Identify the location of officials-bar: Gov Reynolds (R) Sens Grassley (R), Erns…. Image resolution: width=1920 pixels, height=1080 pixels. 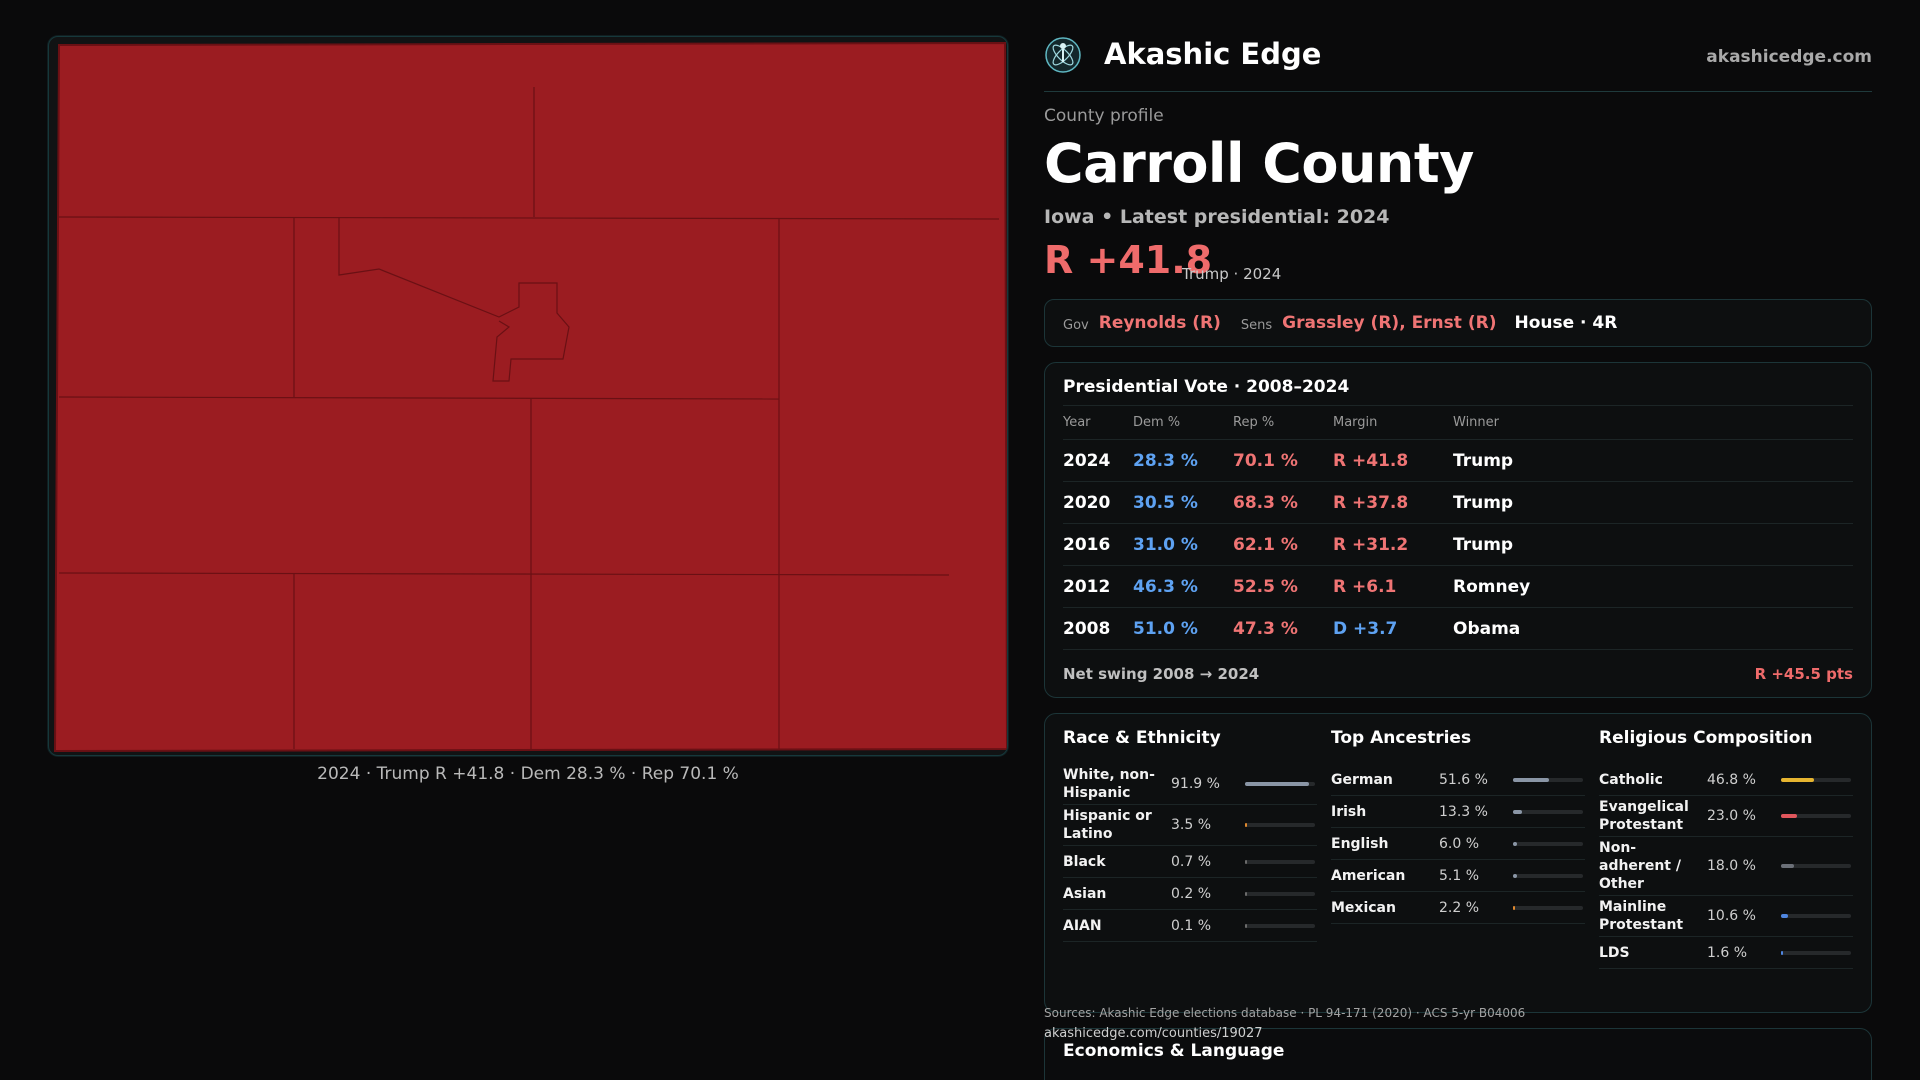
(1458, 323).